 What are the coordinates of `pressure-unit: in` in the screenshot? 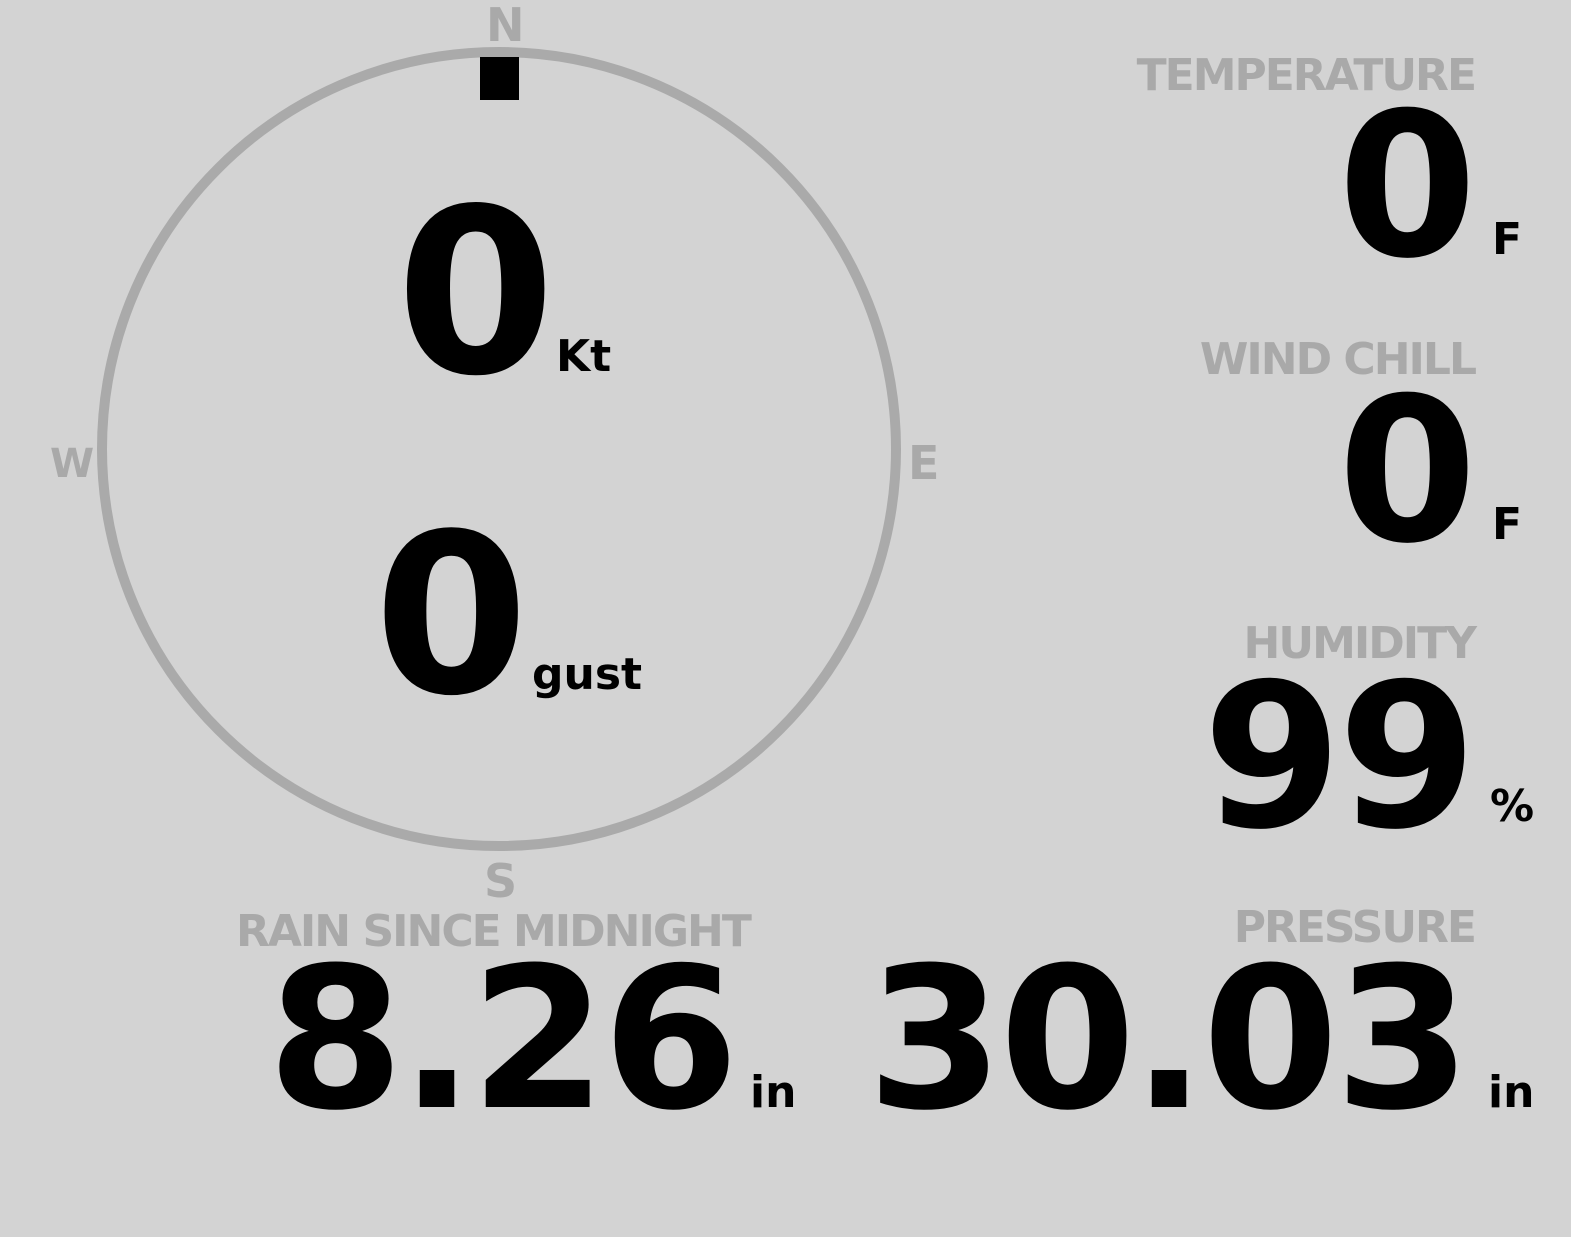 It's located at (1511, 1092).